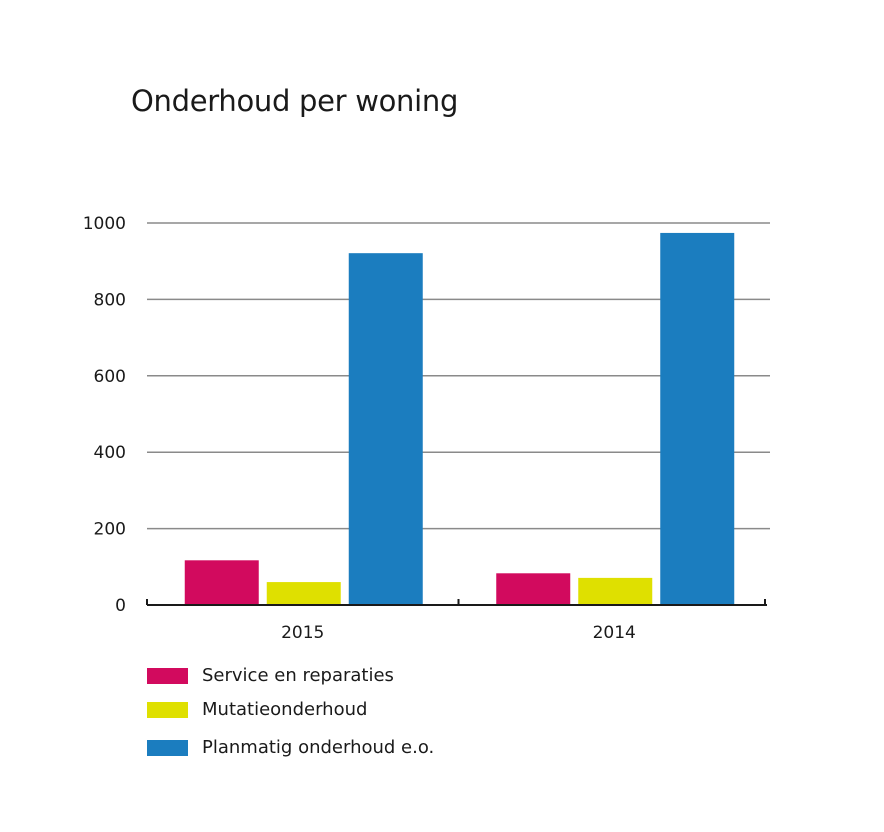  I want to click on x-axis-tick-labels: 2015 2014, so click(458, 633).